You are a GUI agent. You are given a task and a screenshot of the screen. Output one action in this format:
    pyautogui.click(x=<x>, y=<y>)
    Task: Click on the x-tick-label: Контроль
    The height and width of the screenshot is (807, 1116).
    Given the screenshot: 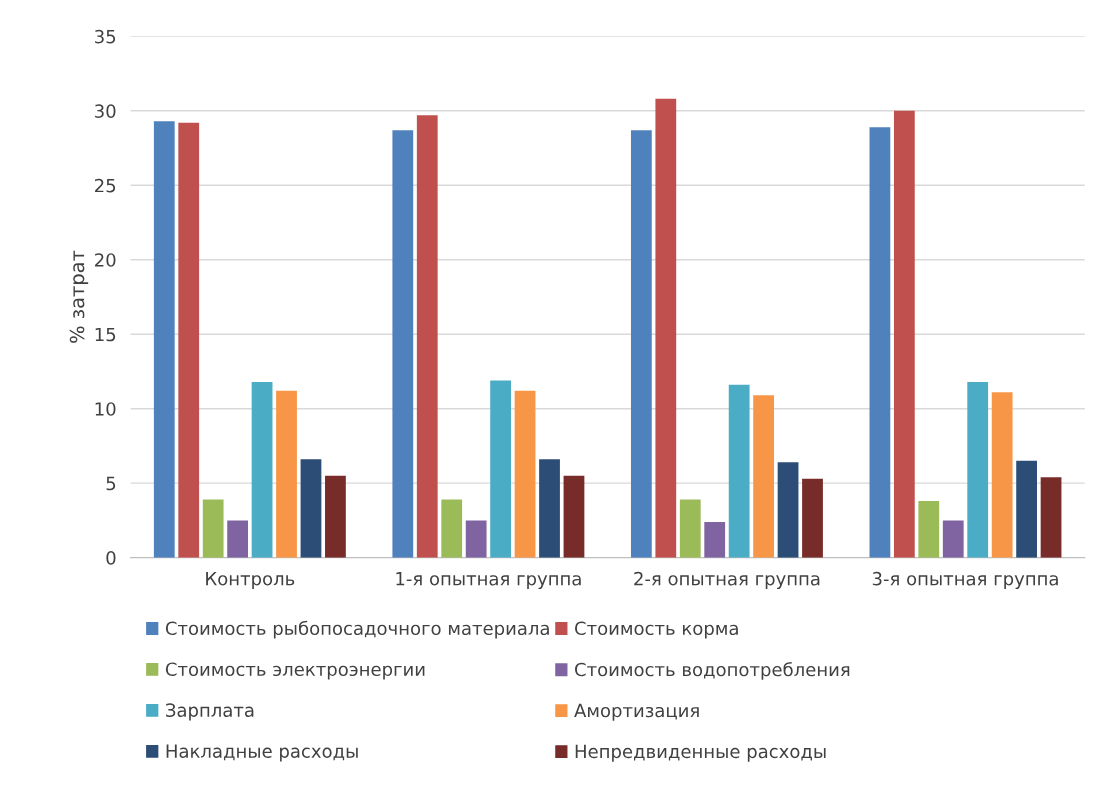 What is the action you would take?
    pyautogui.click(x=250, y=580)
    